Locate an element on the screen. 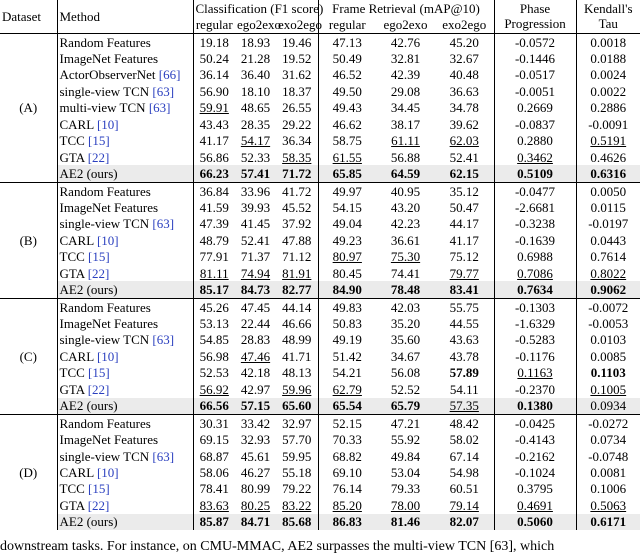 This screenshot has height=555, width=640. value-cell: 0.1103 is located at coordinates (607, 373).